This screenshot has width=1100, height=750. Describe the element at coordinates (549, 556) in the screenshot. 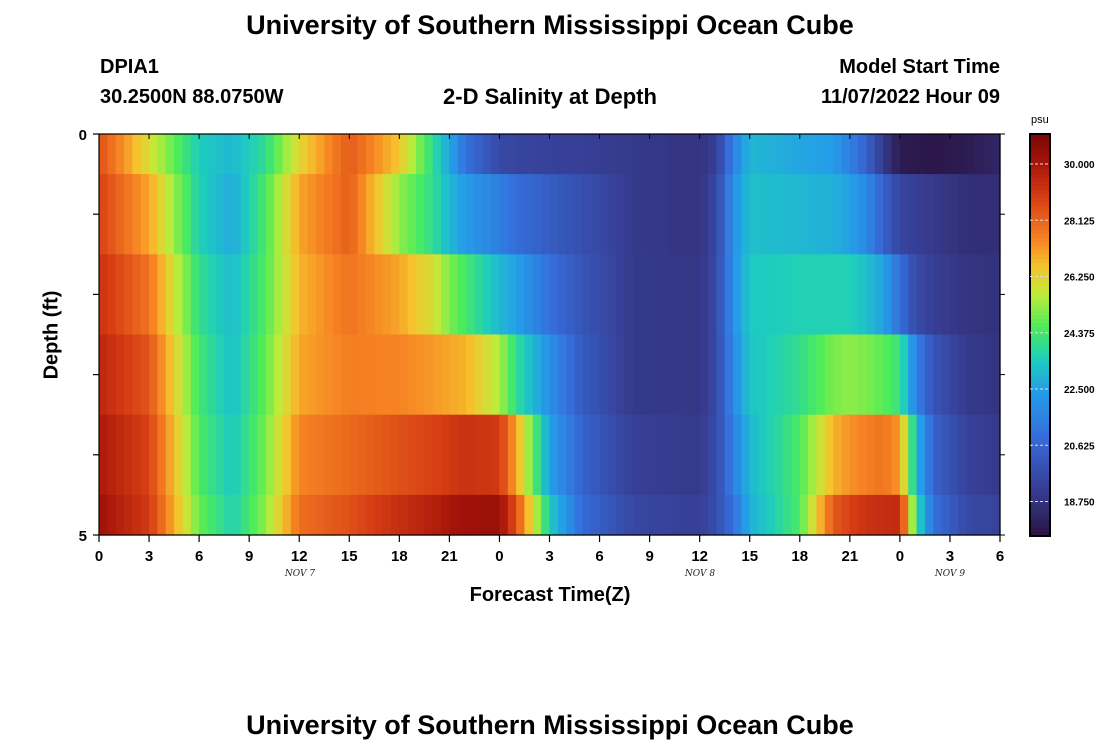

I see `x-tick-label: 3` at that location.